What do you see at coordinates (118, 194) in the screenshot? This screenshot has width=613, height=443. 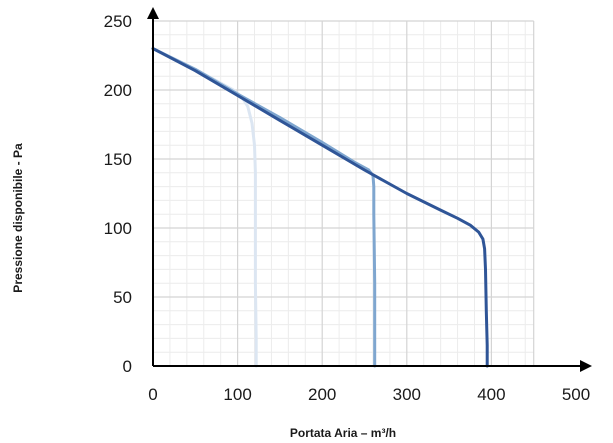 I see `y-axis-tick-labels: 0 50 100 150 200 250` at bounding box center [118, 194].